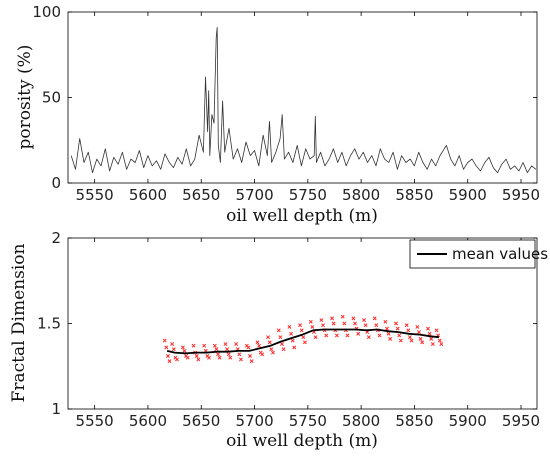 The width and height of the screenshot is (550, 462). What do you see at coordinates (49, 324) in the screenshot?
I see `fractal-y-tick-label: 1.5` at bounding box center [49, 324].